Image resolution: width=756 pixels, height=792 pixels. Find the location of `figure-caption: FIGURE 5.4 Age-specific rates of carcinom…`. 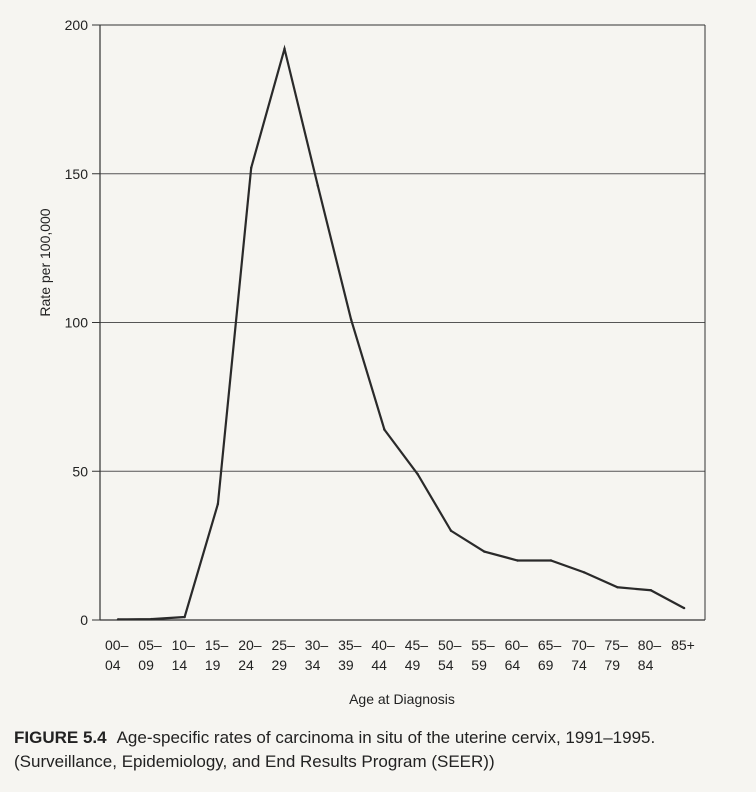

figure-caption: FIGURE 5.4 Age-specific rates of carcinom… is located at coordinates (379, 750).